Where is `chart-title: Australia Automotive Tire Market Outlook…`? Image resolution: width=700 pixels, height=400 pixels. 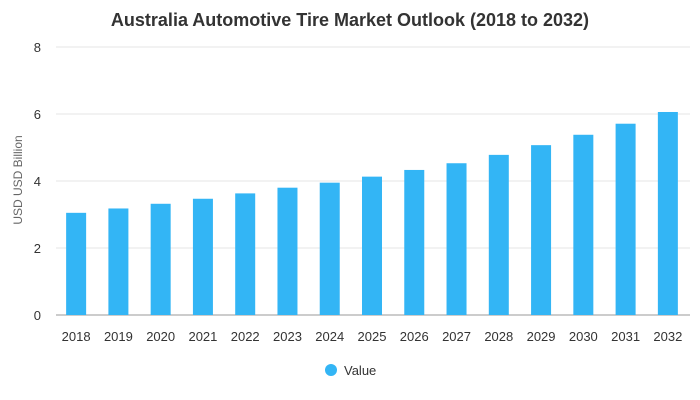 chart-title: Australia Automotive Tire Market Outlook… is located at coordinates (350, 20).